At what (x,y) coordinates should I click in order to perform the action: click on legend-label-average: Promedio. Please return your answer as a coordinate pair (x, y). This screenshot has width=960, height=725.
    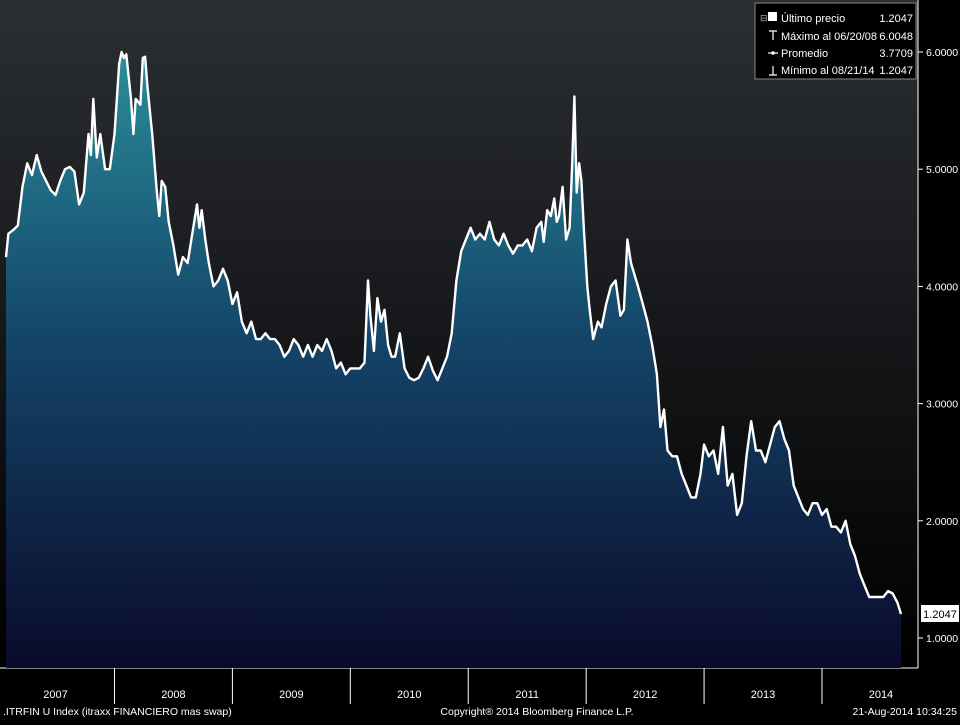
    Looking at the image, I should click on (804, 54).